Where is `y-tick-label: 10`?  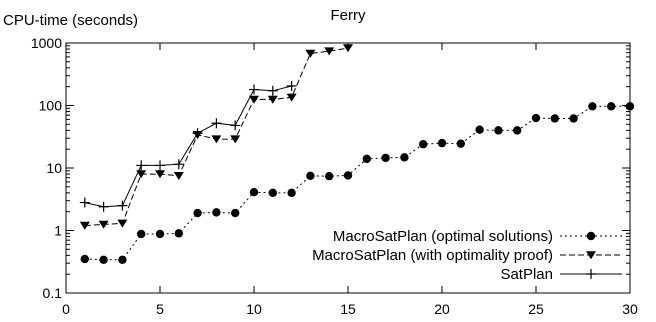 y-tick-label: 10 is located at coordinates (54, 168).